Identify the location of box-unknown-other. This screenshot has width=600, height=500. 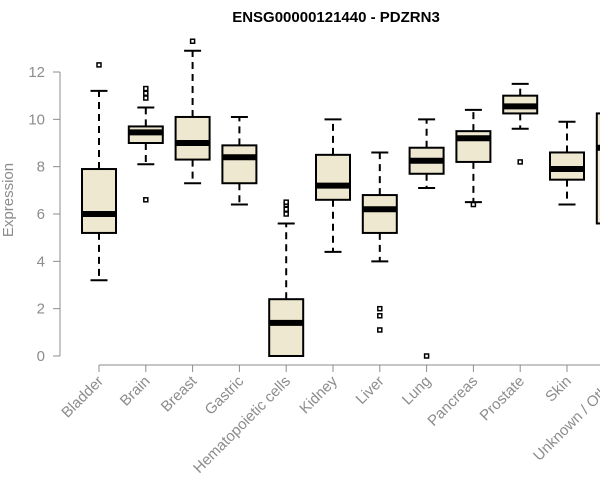
(597, 168).